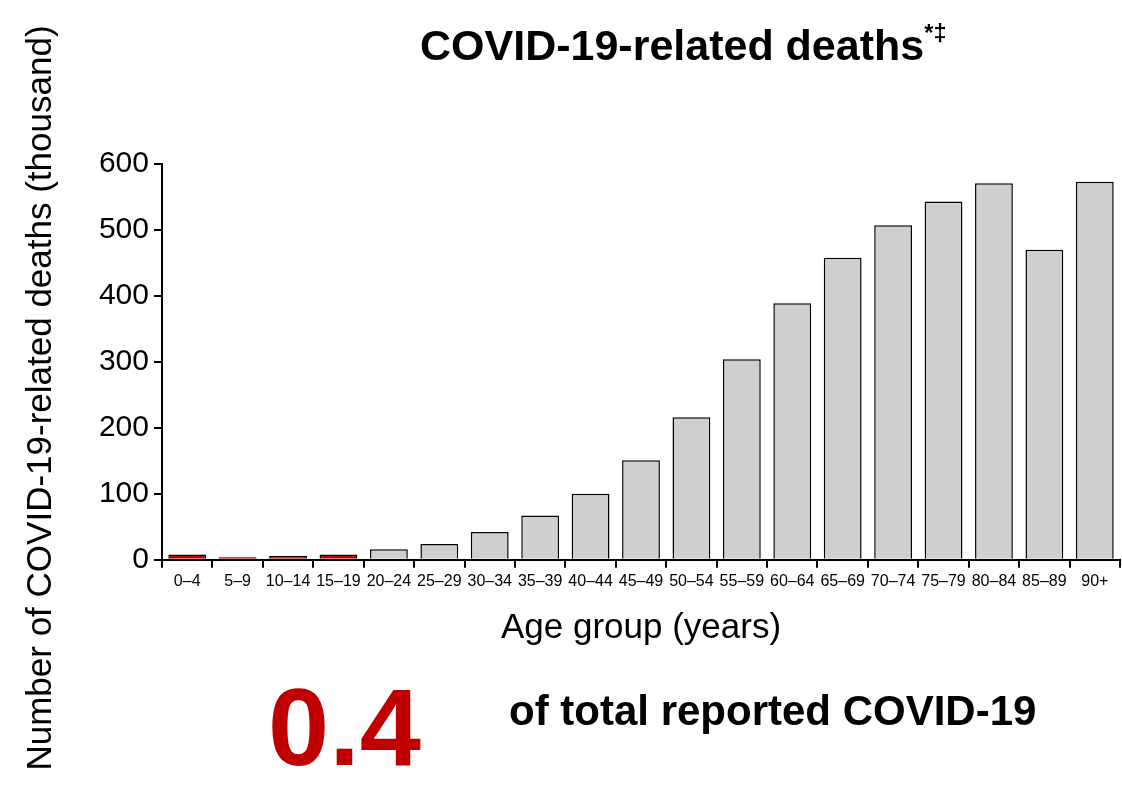 The width and height of the screenshot is (1122, 797). What do you see at coordinates (641, 580) in the screenshot?
I see `x-tick-label: 45–49` at bounding box center [641, 580].